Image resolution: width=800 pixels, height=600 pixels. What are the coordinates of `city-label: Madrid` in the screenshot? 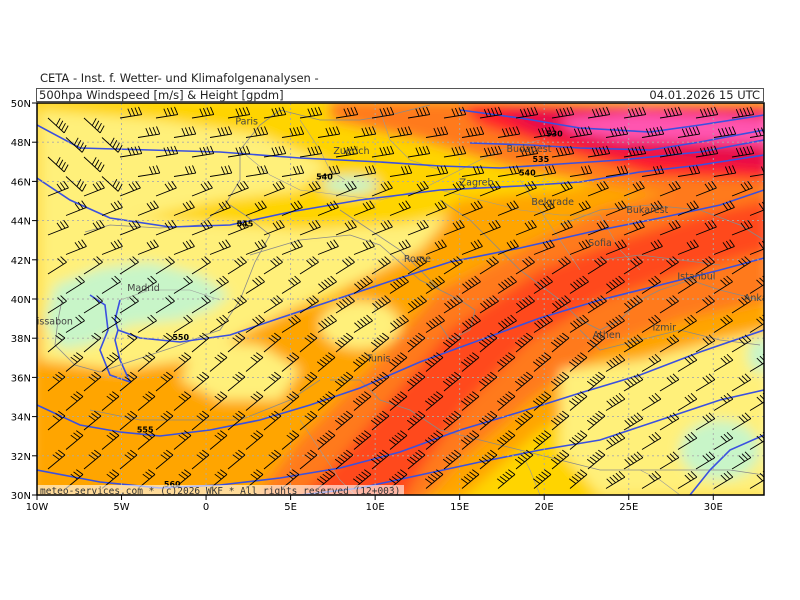 It's located at (143, 288).